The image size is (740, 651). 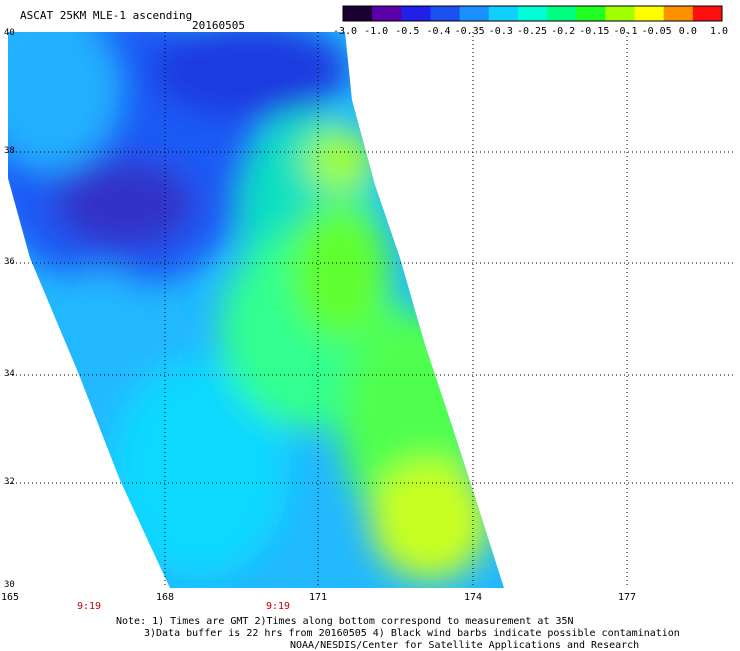 I want to click on colorbar-tick-label: -1.0, so click(x=376, y=31).